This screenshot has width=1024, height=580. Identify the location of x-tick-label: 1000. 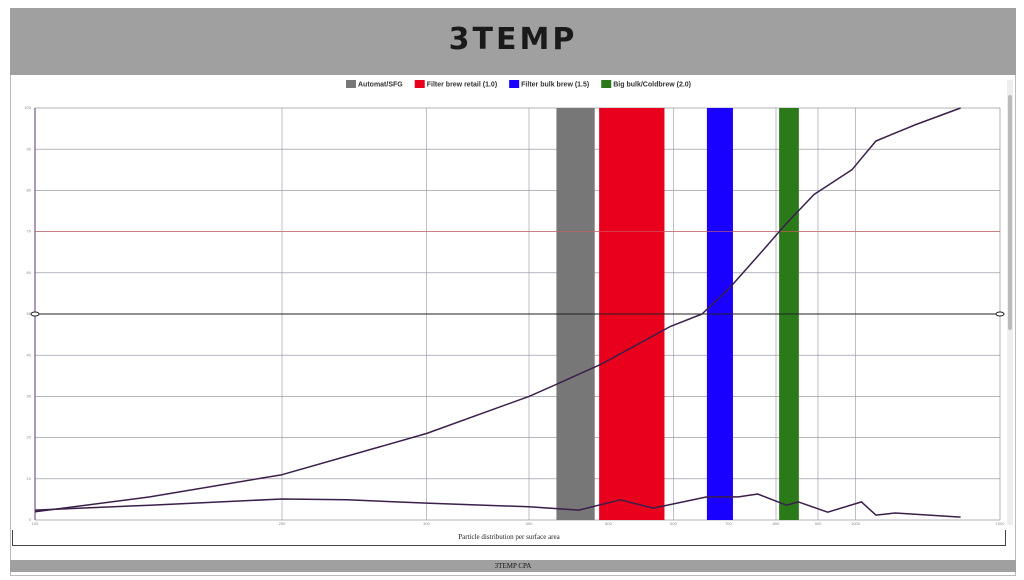
(856, 523).